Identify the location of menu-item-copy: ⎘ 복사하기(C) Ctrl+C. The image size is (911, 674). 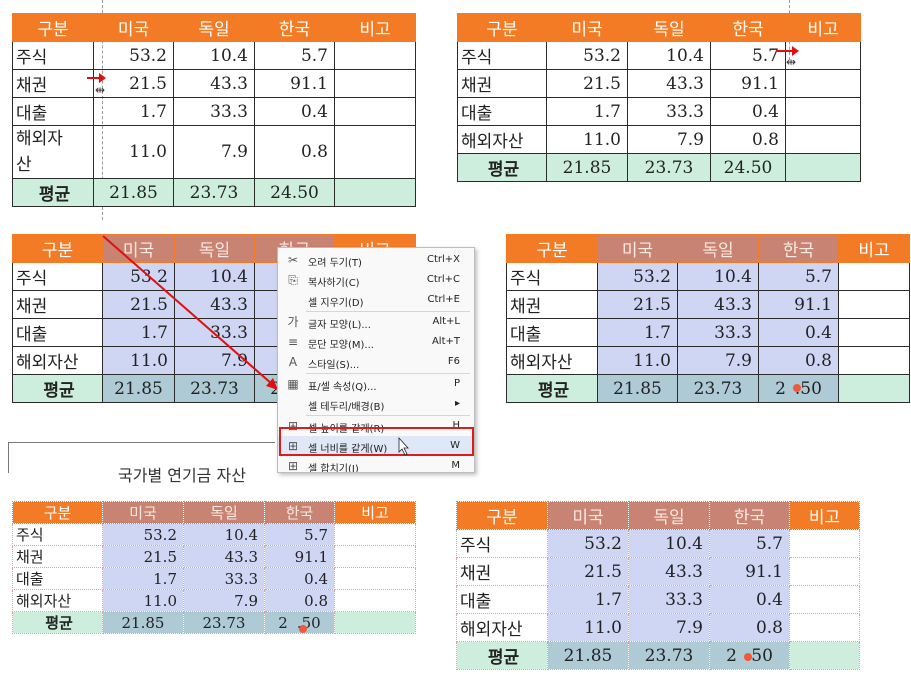
(376, 280).